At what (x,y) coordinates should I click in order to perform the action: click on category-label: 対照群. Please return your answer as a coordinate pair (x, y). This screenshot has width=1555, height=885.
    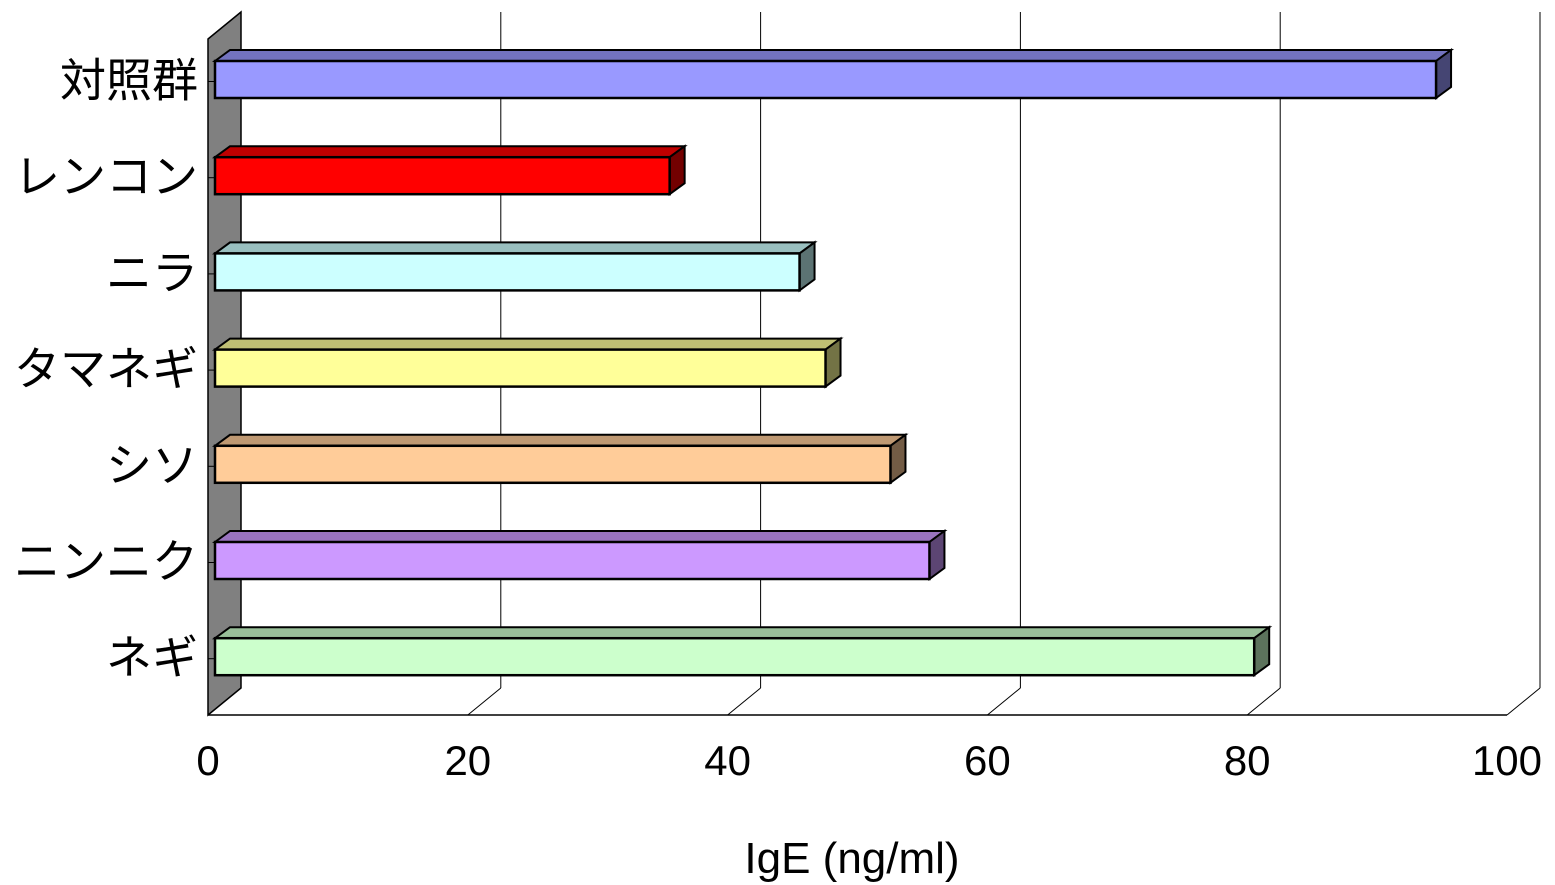
    Looking at the image, I should click on (129, 81).